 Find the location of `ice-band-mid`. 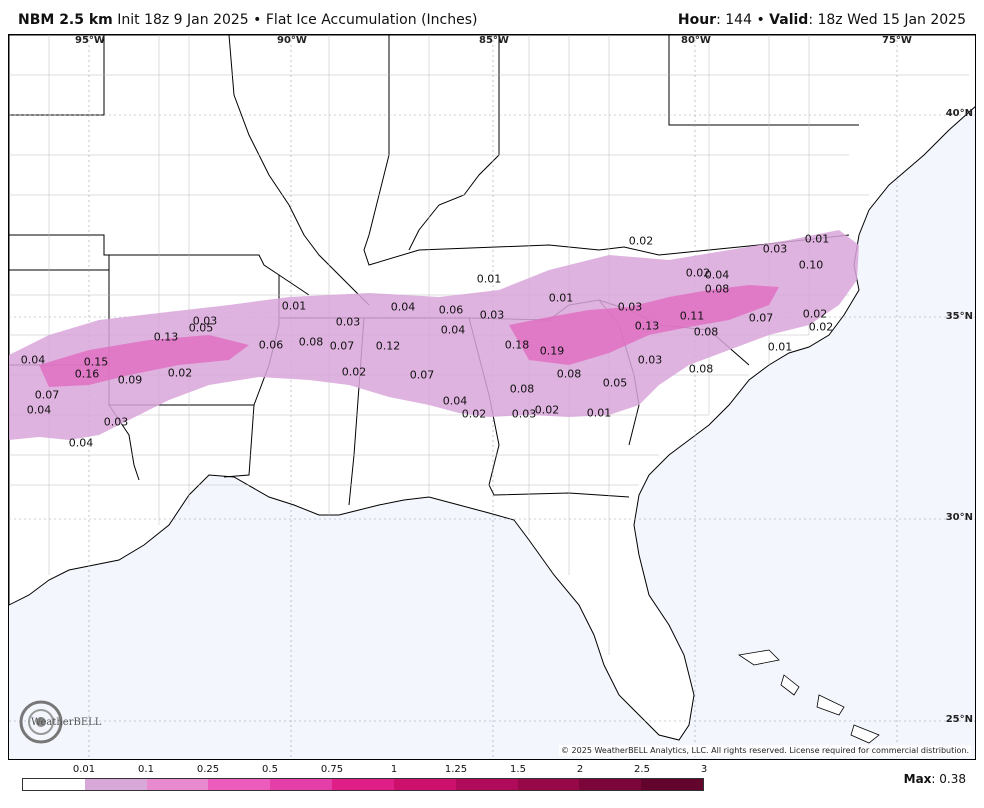

ice-band-mid is located at coordinates (409, 336).